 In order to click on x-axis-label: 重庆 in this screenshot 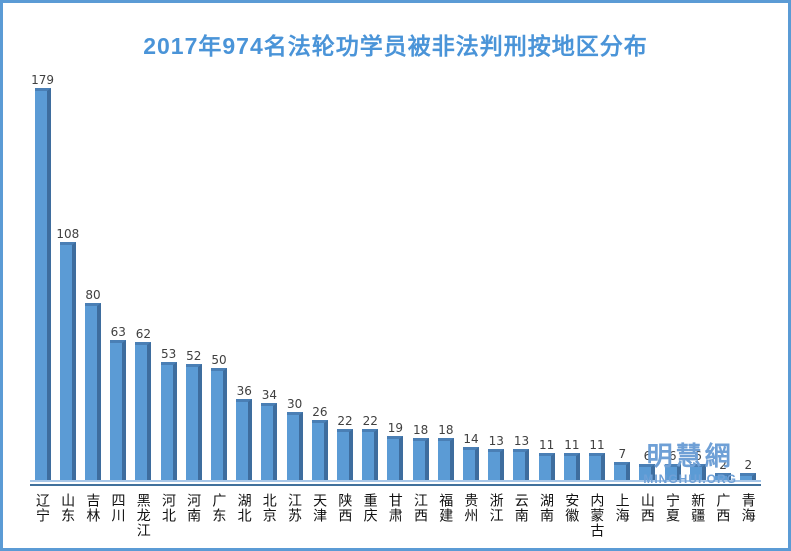, I will do `click(370, 508)`.